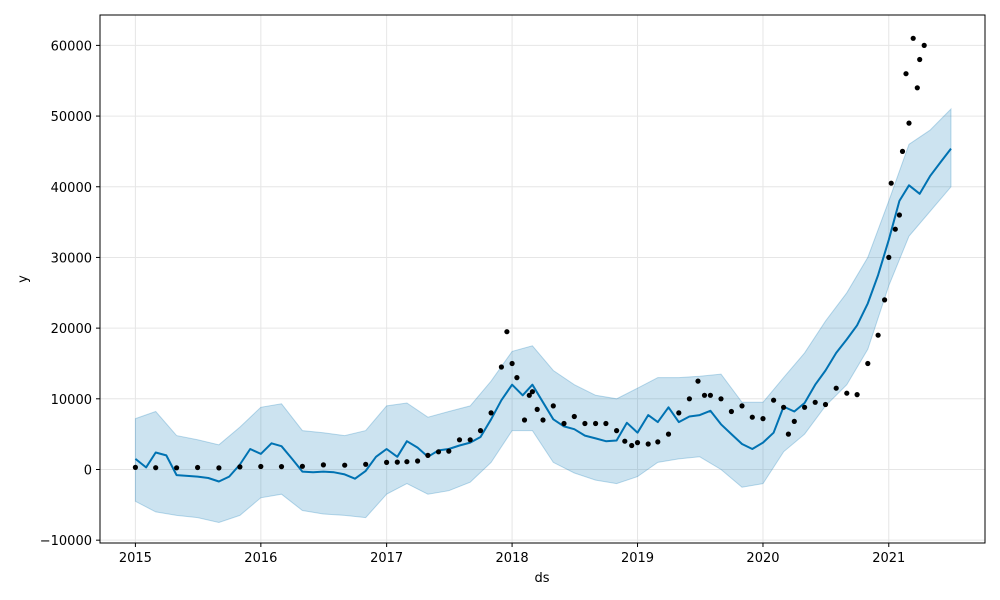 The image size is (1000, 600). I want to click on x-tick-label: 2019, so click(637, 558).